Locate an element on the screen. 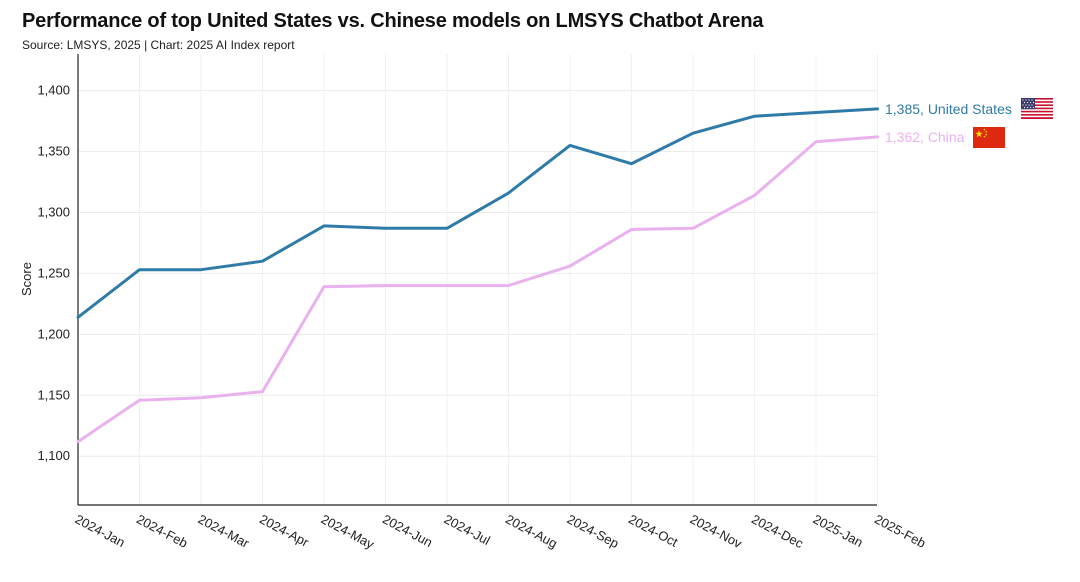  us-flag-icon is located at coordinates (1037, 108).